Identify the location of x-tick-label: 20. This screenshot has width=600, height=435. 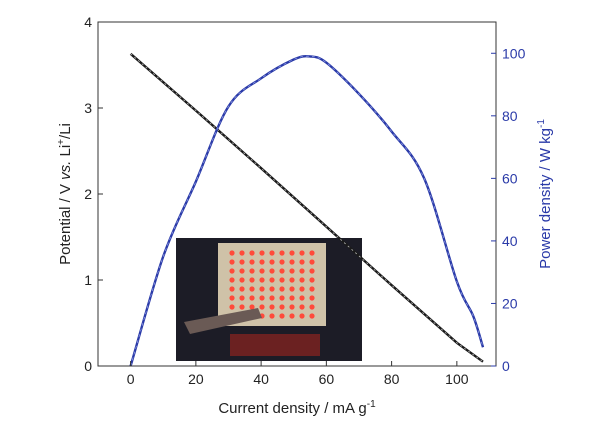
(196, 379).